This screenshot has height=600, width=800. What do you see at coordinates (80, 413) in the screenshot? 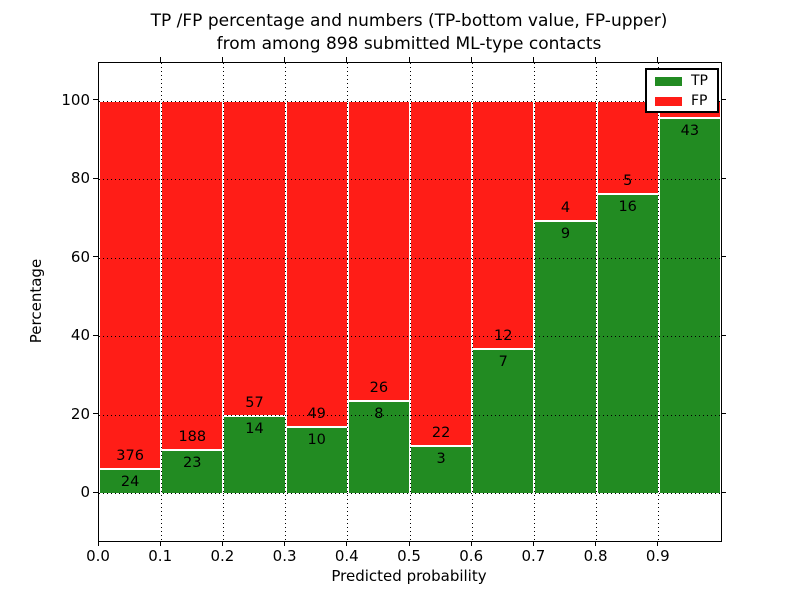
I see `y-tick-label: 20` at bounding box center [80, 413].